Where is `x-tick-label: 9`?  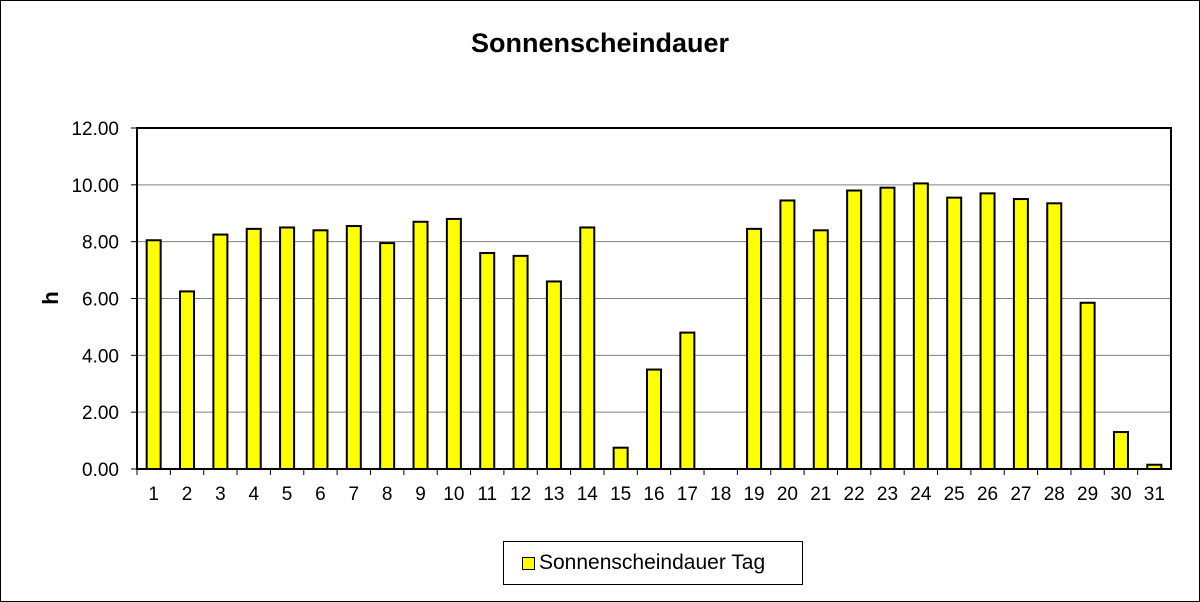
x-tick-label: 9 is located at coordinates (420, 494).